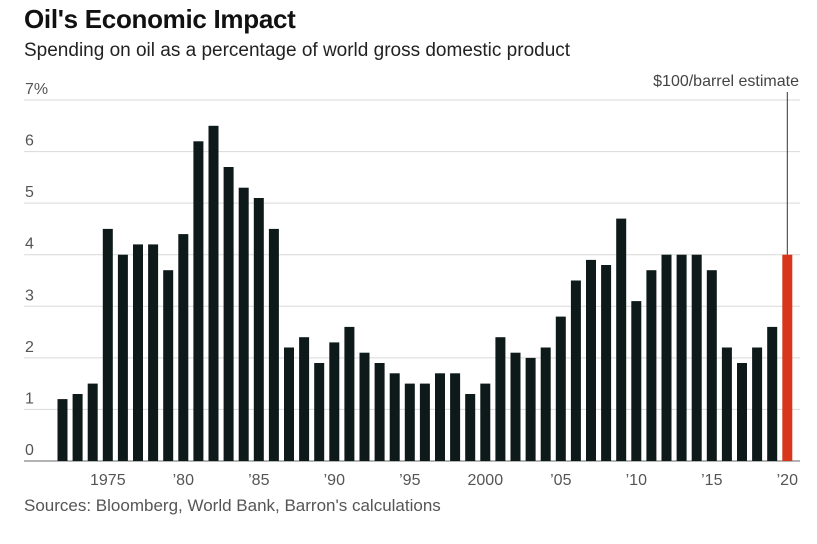  I want to click on x-tick-label: ’20, so click(787, 480).